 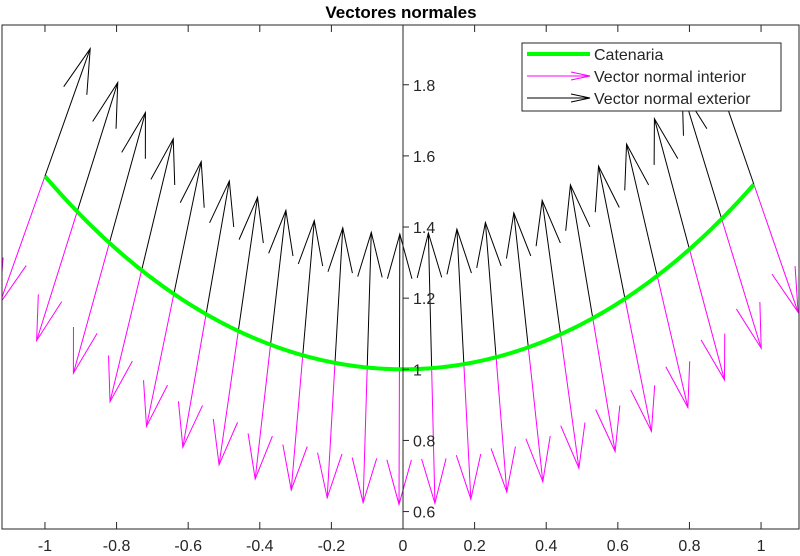 What do you see at coordinates (424, 86) in the screenshot?
I see `y-tick-label: 1.8` at bounding box center [424, 86].